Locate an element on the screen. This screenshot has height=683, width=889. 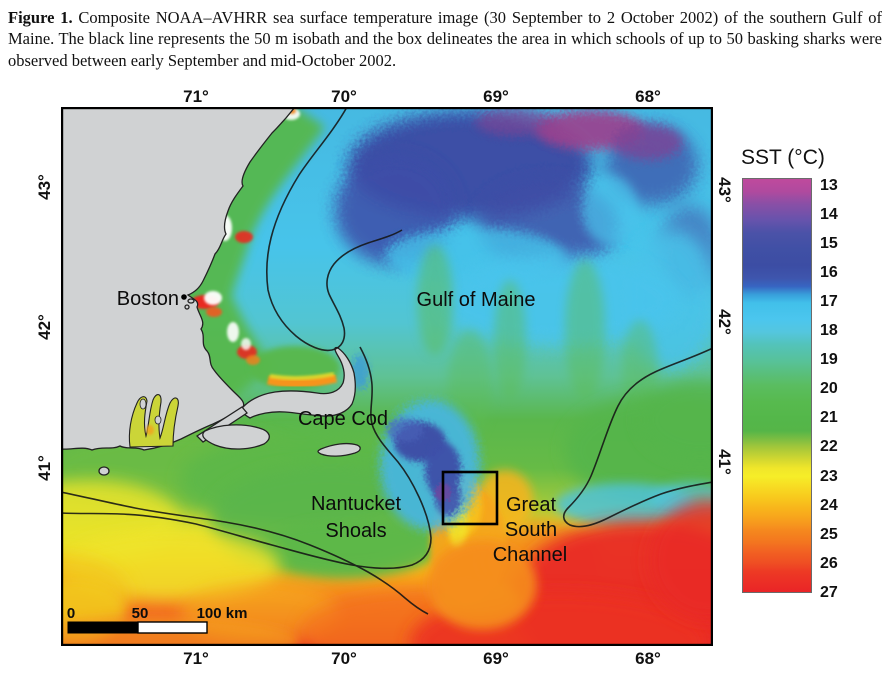
colorbar-tick-17: 17 is located at coordinates (829, 301).